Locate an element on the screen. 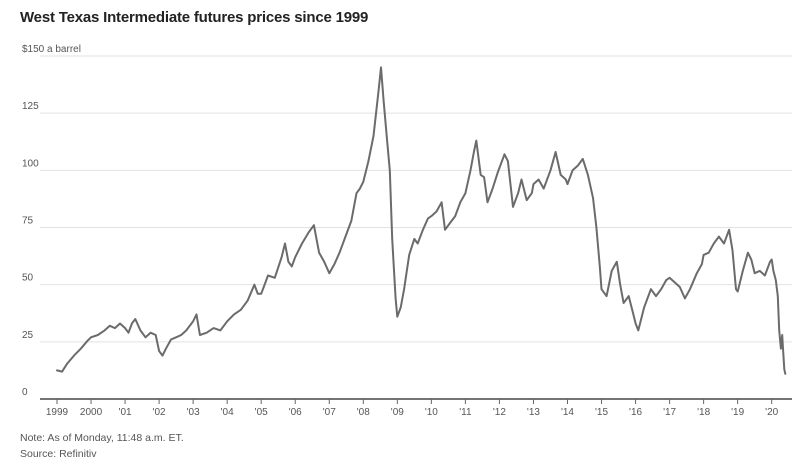 Image resolution: width=803 pixels, height=470 pixels. y-unit-label: a barrel is located at coordinates (62, 49).